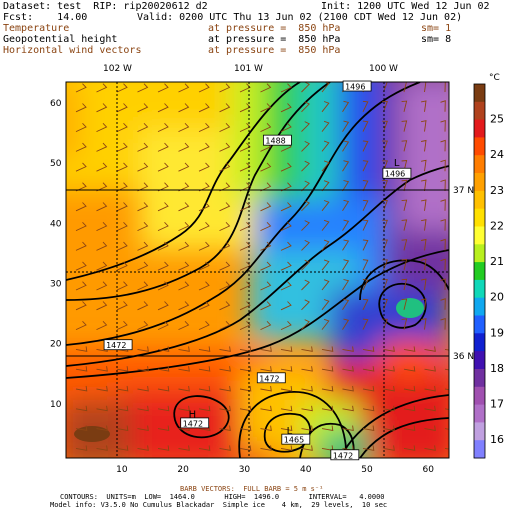  What do you see at coordinates (497, 404) in the screenshot?
I see `colorbar-label: 17` at bounding box center [497, 404].